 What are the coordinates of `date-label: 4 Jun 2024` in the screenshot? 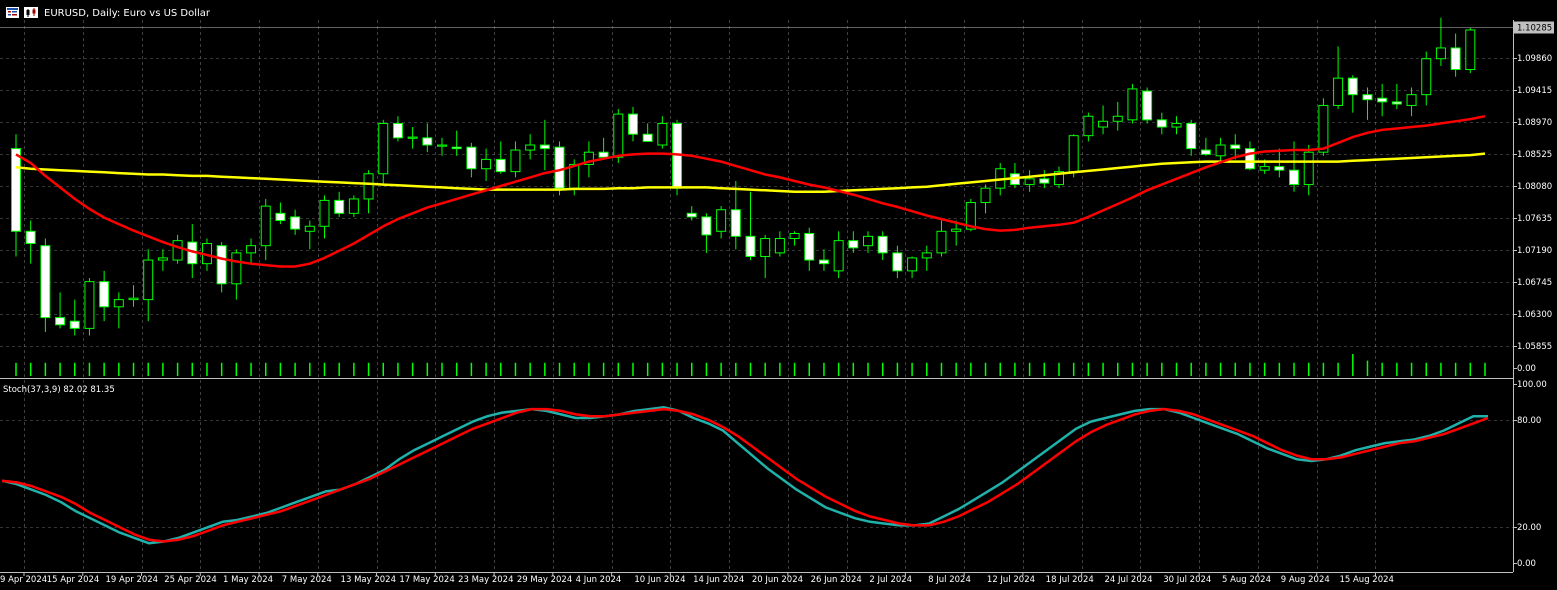 It's located at (599, 580).